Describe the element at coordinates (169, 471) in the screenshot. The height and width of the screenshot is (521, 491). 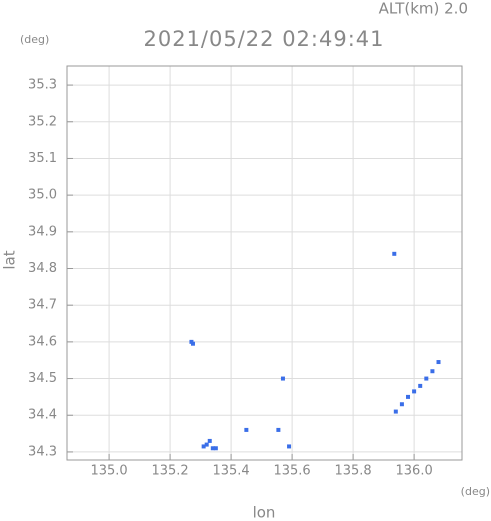
I see `x-tick-label: 135.2` at that location.